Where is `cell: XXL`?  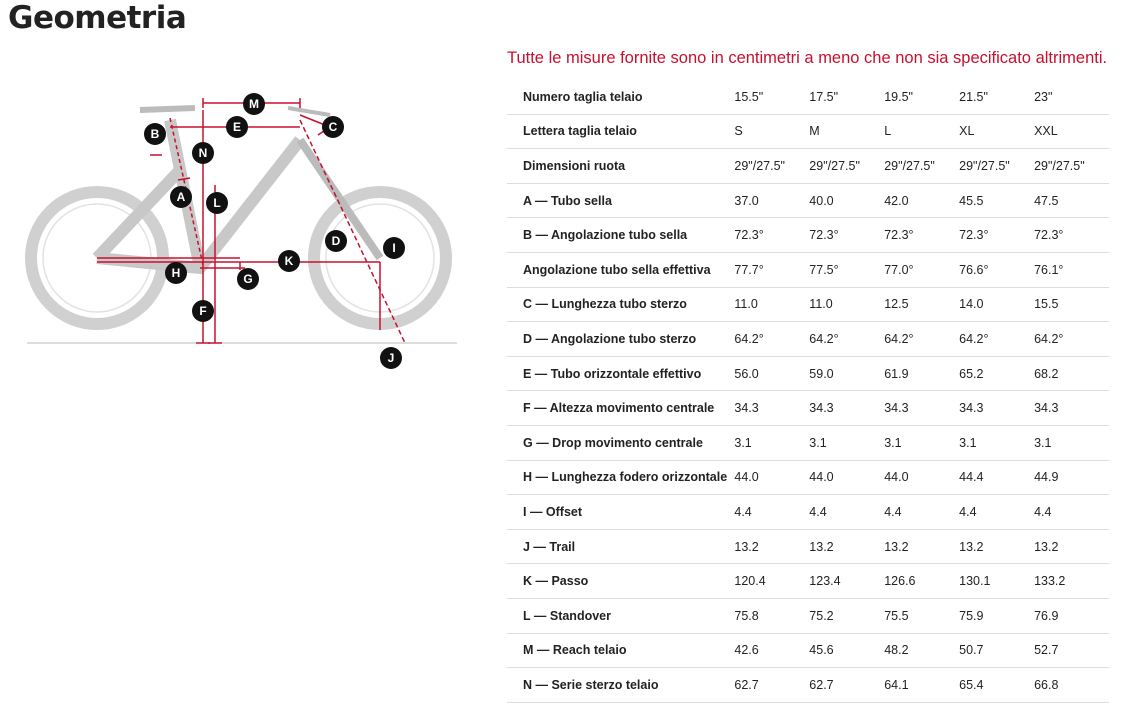
cell: XXL is located at coordinates (1071, 132).